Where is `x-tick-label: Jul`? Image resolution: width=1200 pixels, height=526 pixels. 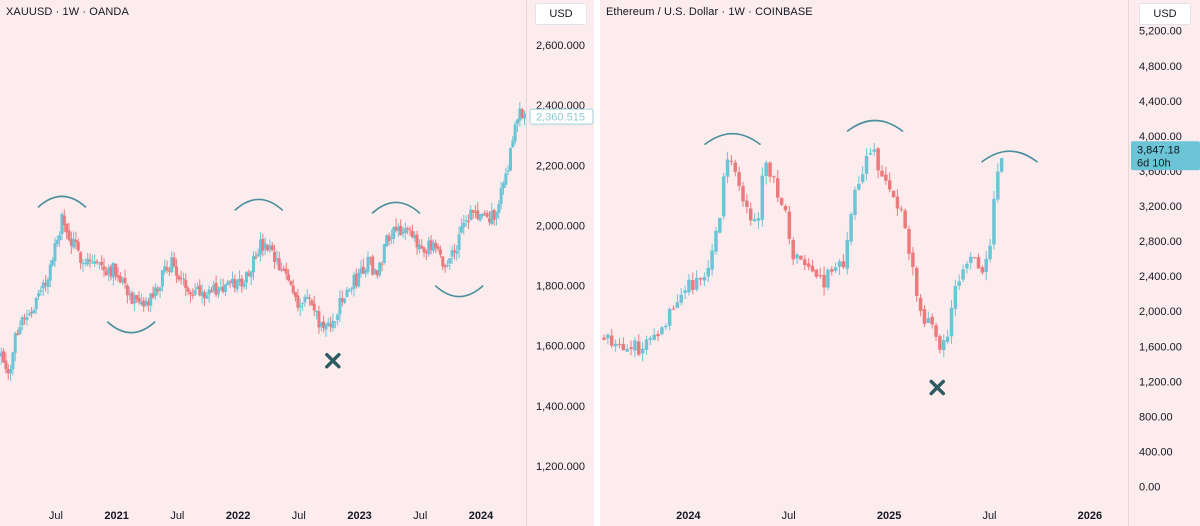
x-tick-label: Jul is located at coordinates (177, 516).